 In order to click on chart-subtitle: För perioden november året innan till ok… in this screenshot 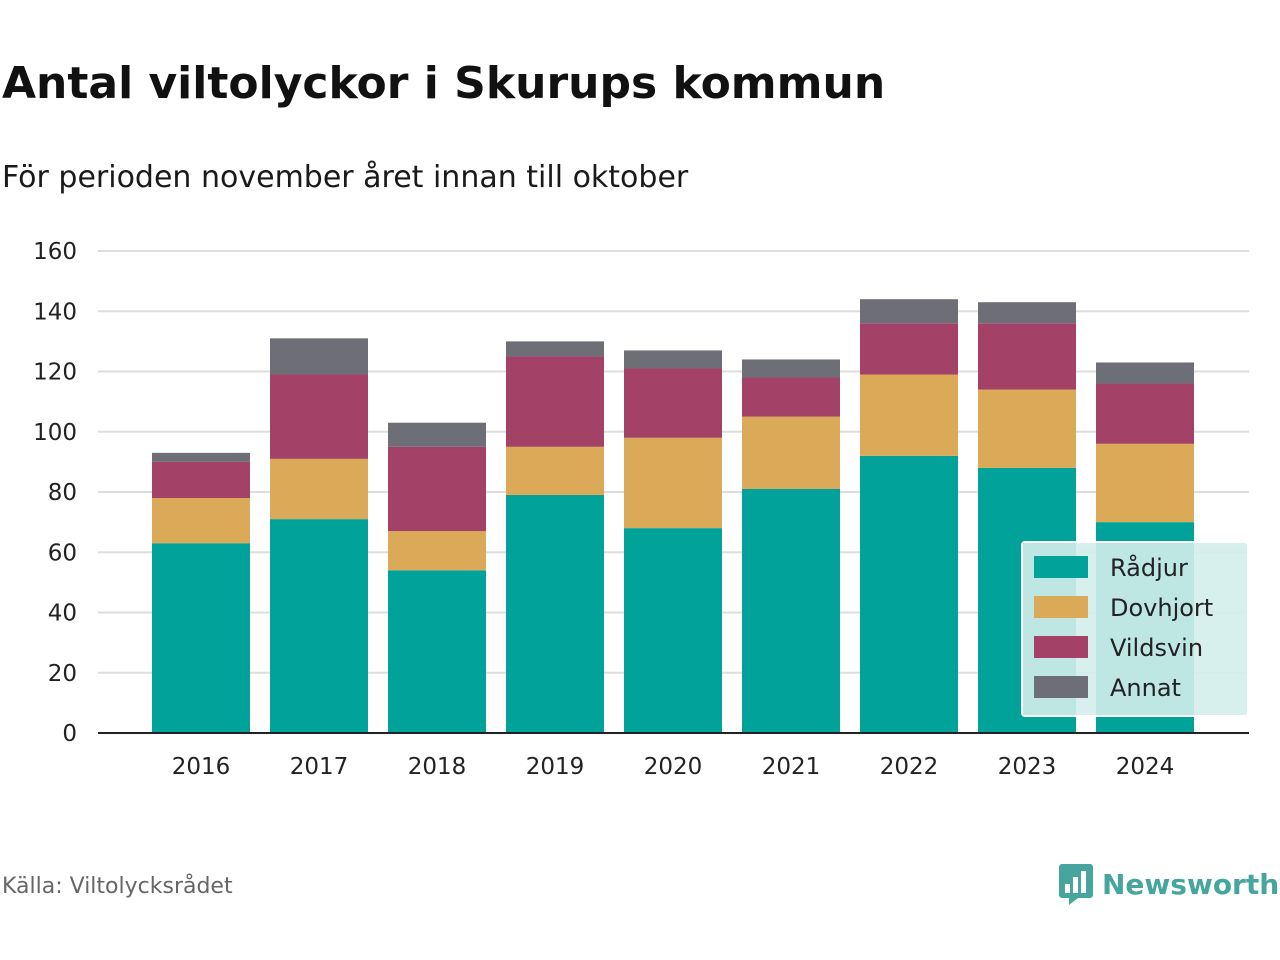, I will do `click(345, 177)`.